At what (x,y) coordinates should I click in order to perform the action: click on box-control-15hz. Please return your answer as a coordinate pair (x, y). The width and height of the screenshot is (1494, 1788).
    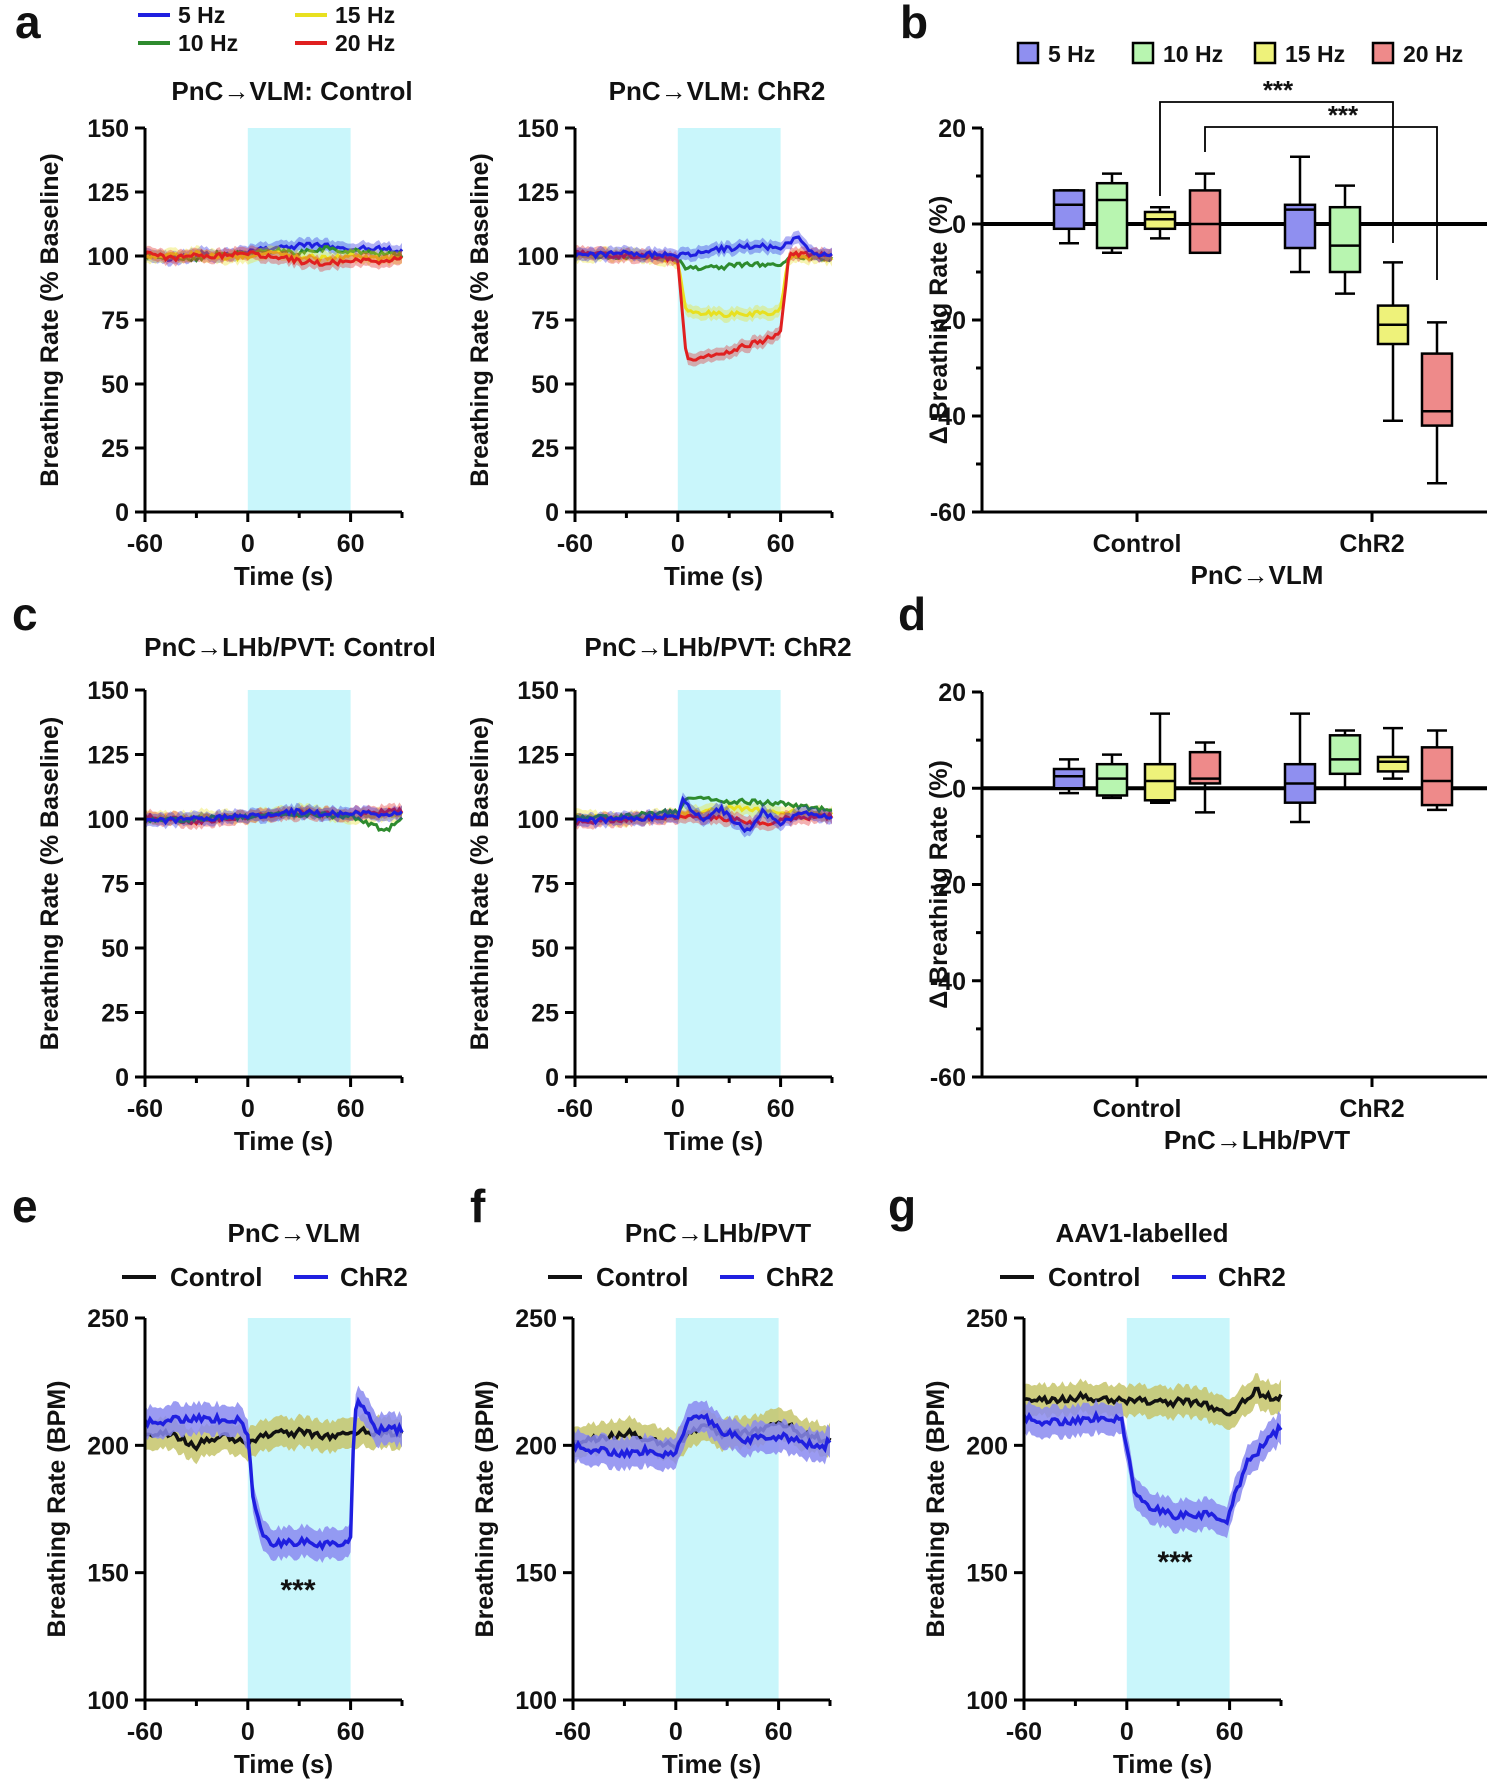
    Looking at the image, I should click on (1160, 758).